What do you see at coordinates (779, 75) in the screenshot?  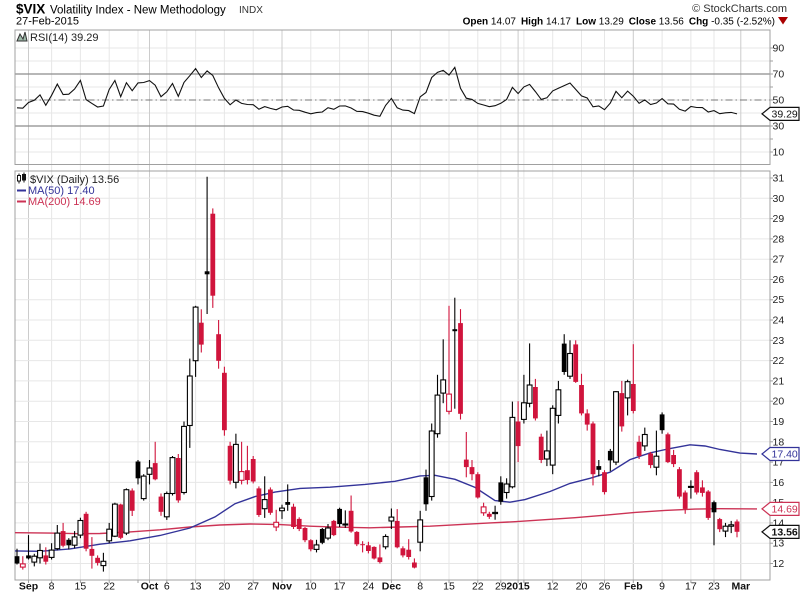 I see `svg-text: 70` at bounding box center [779, 75].